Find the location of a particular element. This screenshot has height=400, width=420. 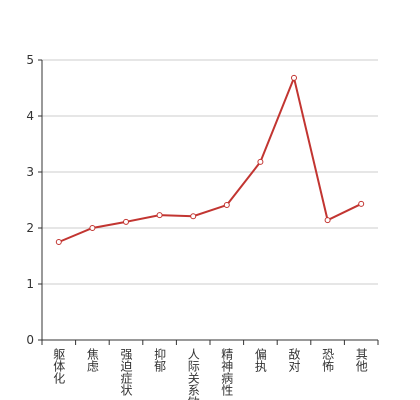

x-tick-label: 躯体化 is located at coordinates (59, 366).